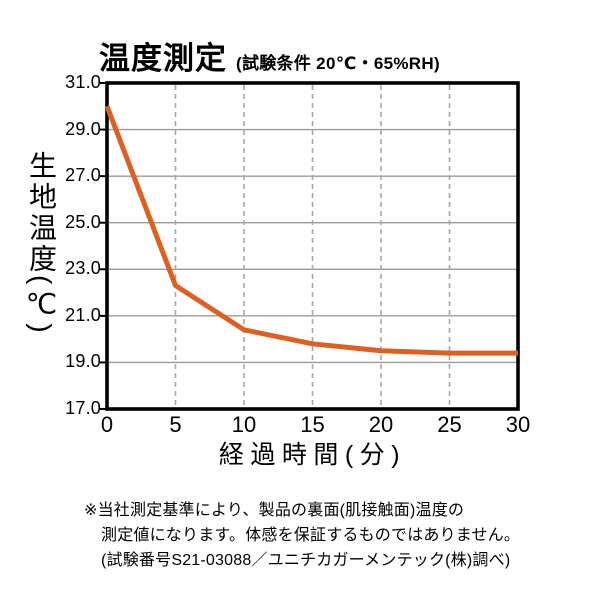  I want to click on footnote-line-1: ※当社測定基準により、製品の裏面(肌接触面)温度の, so click(274, 510).